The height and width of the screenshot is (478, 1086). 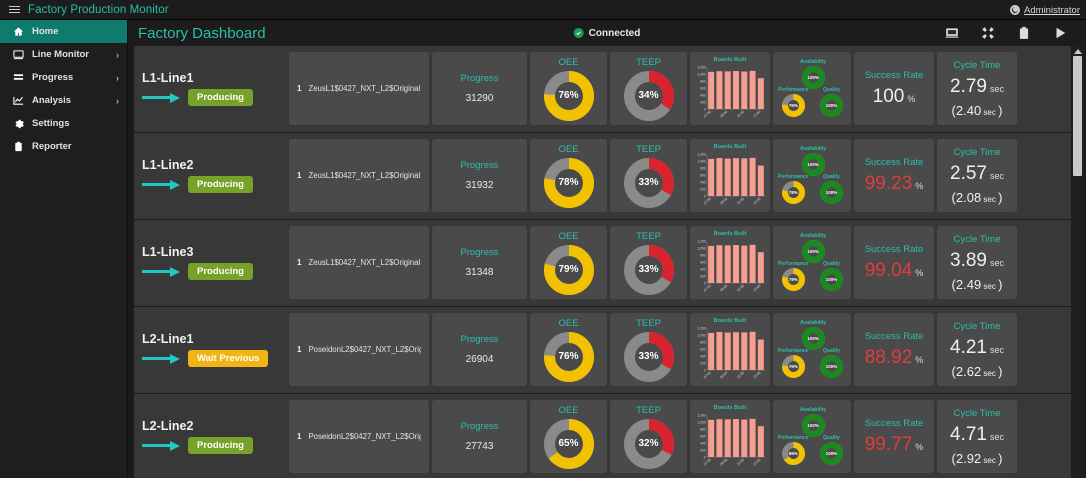 I want to click on flow-arrow-icon, so click(x=161, y=445).